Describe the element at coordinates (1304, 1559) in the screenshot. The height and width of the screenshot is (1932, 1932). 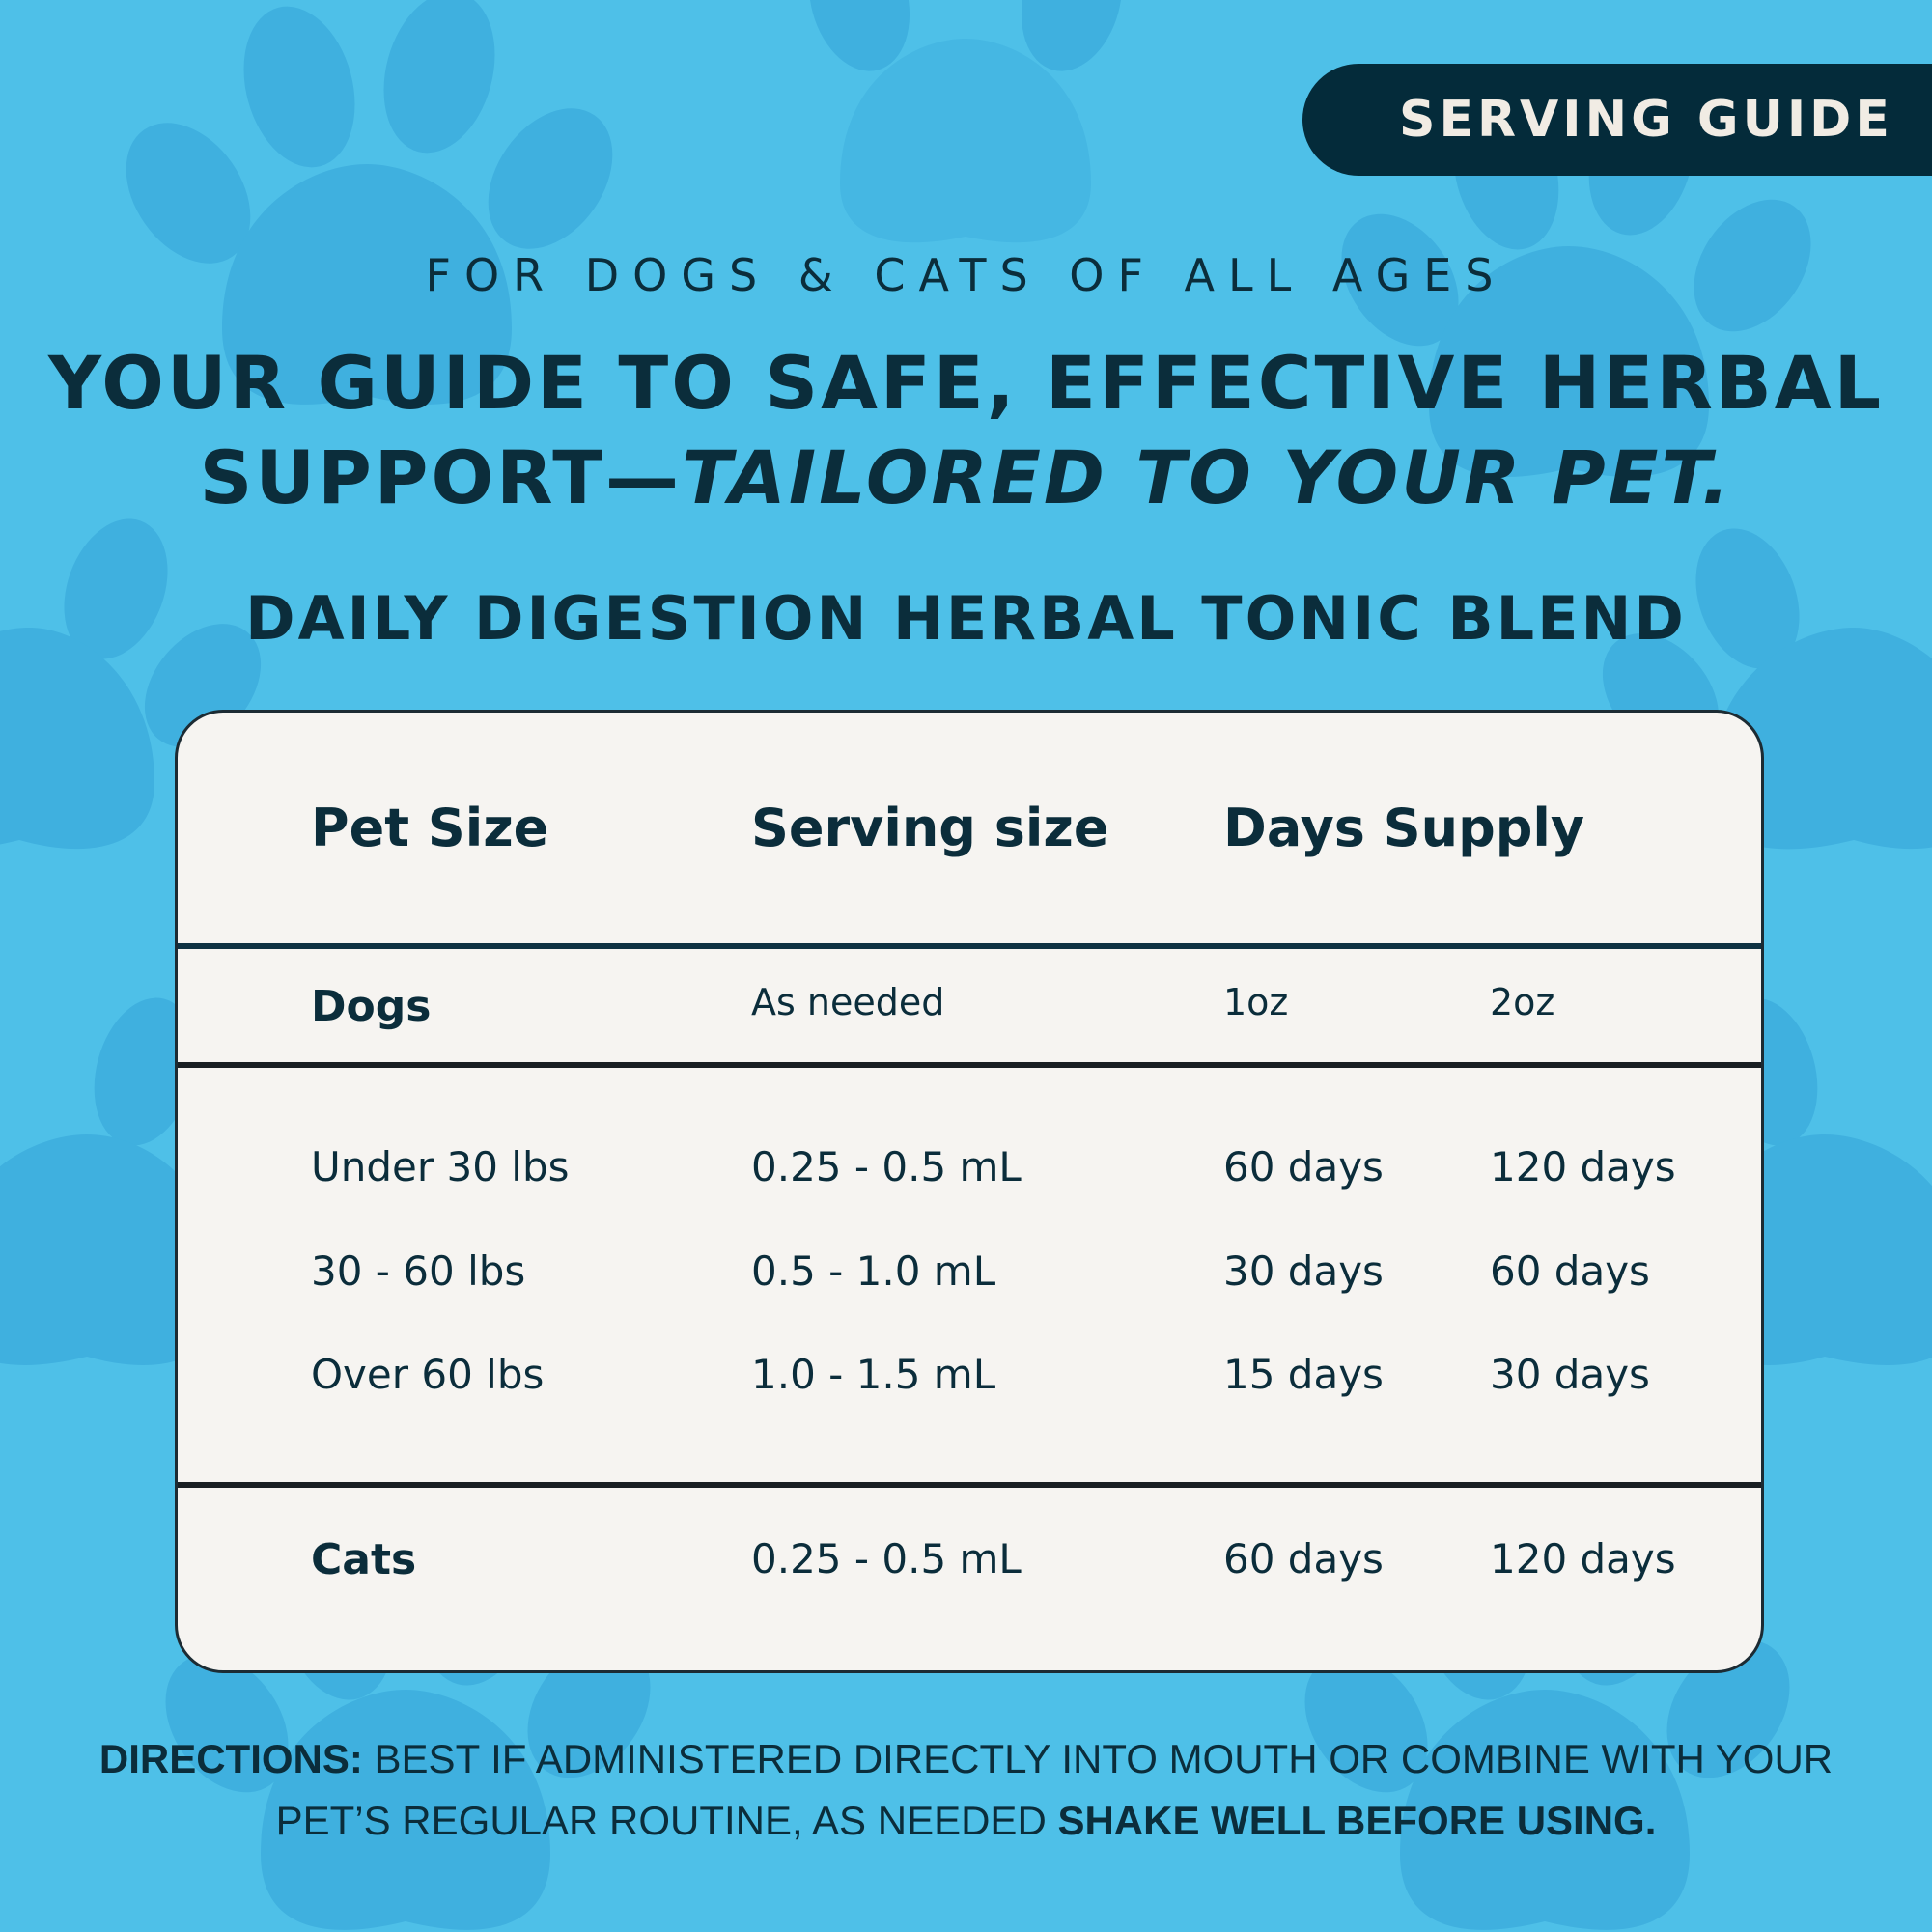
I see `cats-days-1oz: 60 days` at that location.